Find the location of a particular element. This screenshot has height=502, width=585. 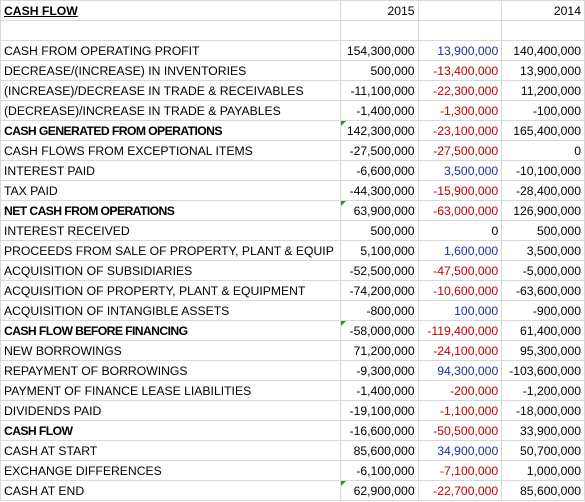

difference-header is located at coordinates (460, 10).